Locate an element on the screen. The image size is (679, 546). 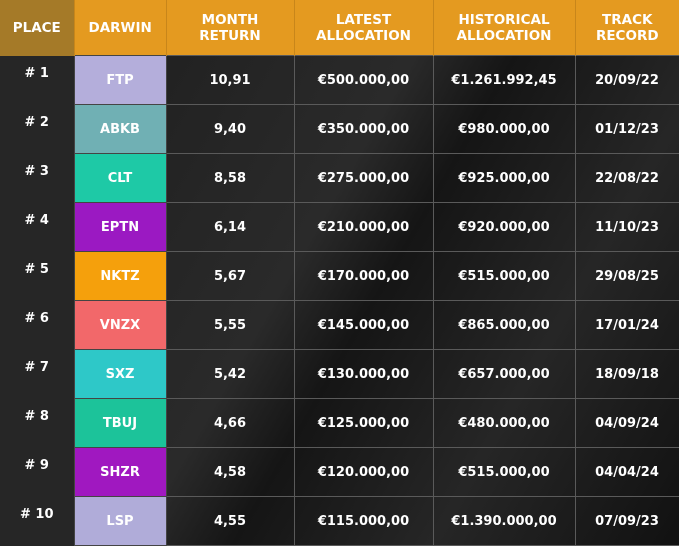
latest-allocation-cell: €275.000,00 is located at coordinates (363, 178).